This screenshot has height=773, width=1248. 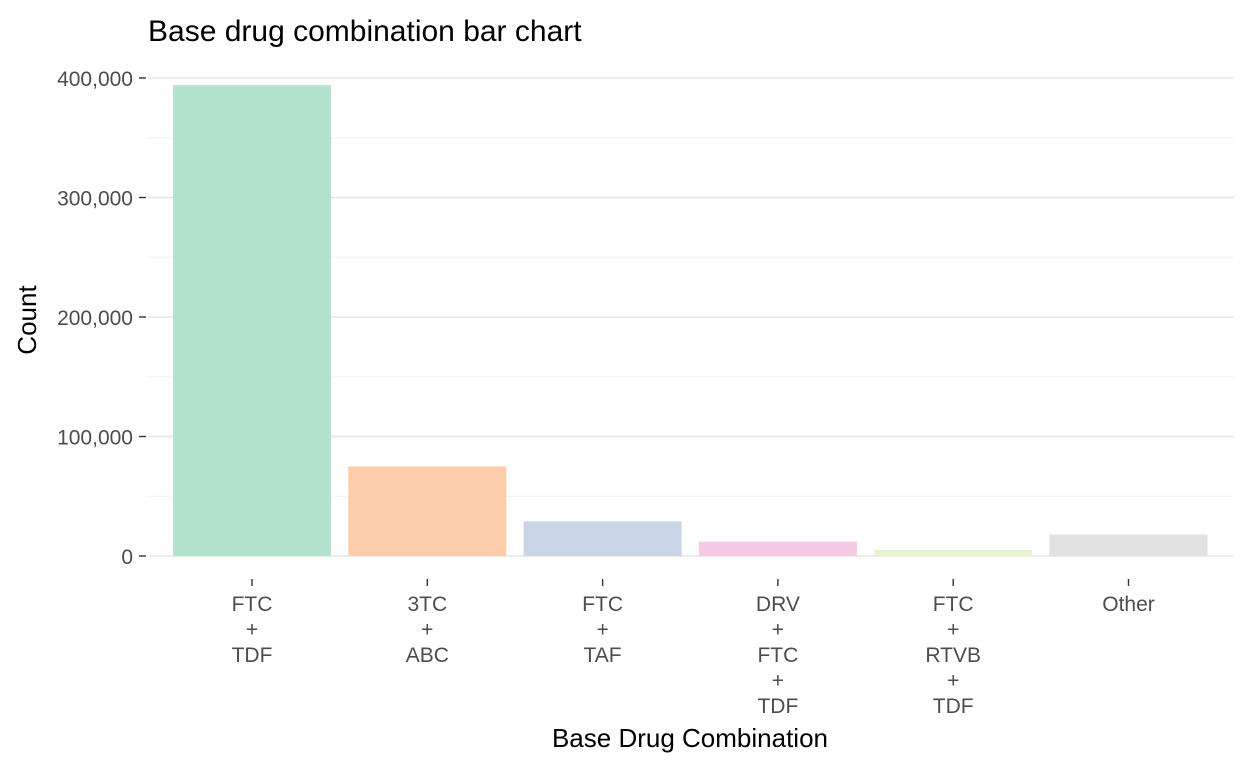 I want to click on chart-title: Base drug combination bar chart, so click(x=365, y=31).